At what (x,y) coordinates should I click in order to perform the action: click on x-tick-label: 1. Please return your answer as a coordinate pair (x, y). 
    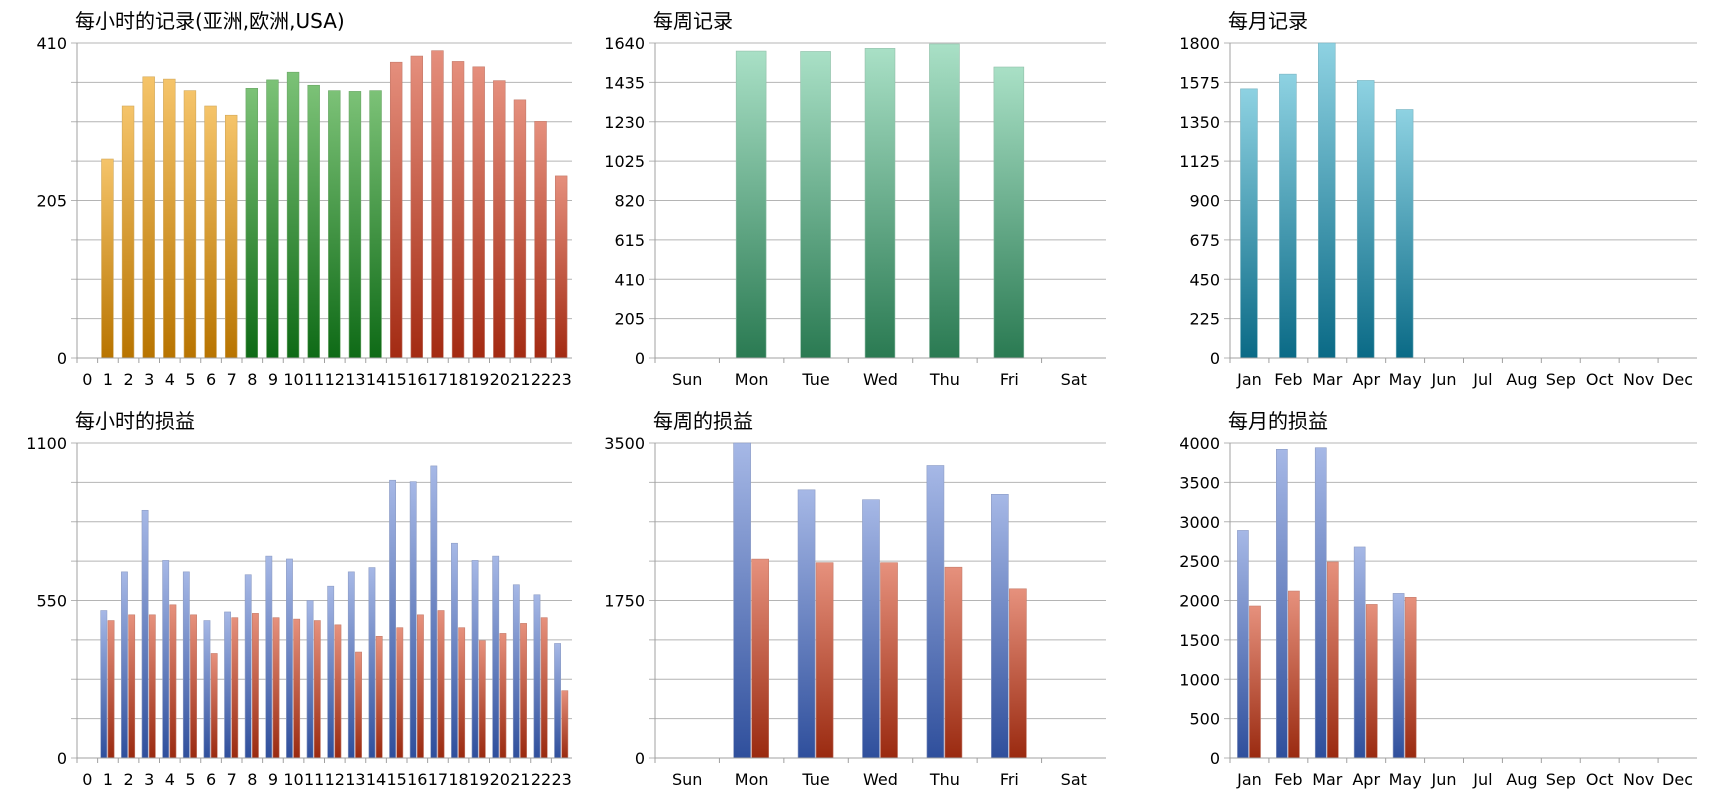
    Looking at the image, I should click on (108, 379).